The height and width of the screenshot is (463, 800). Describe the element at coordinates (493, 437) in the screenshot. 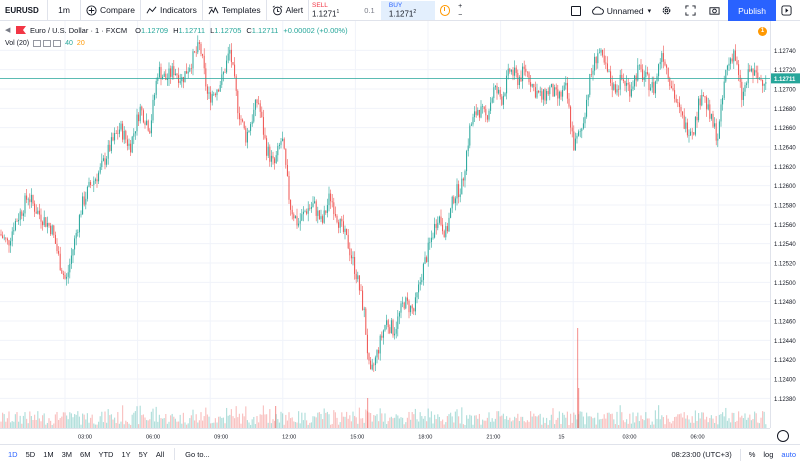

I see `time-tick-label: 21:00` at that location.